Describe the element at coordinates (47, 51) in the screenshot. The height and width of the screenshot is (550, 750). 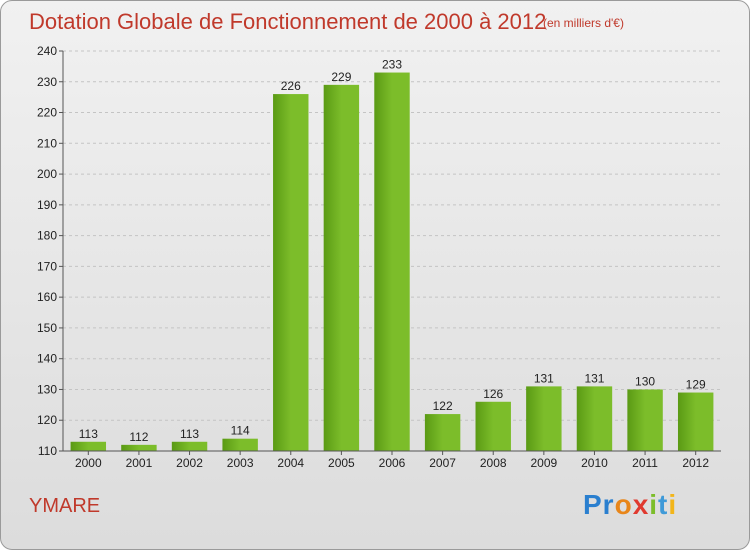
I see `y-tick-label: 240` at that location.